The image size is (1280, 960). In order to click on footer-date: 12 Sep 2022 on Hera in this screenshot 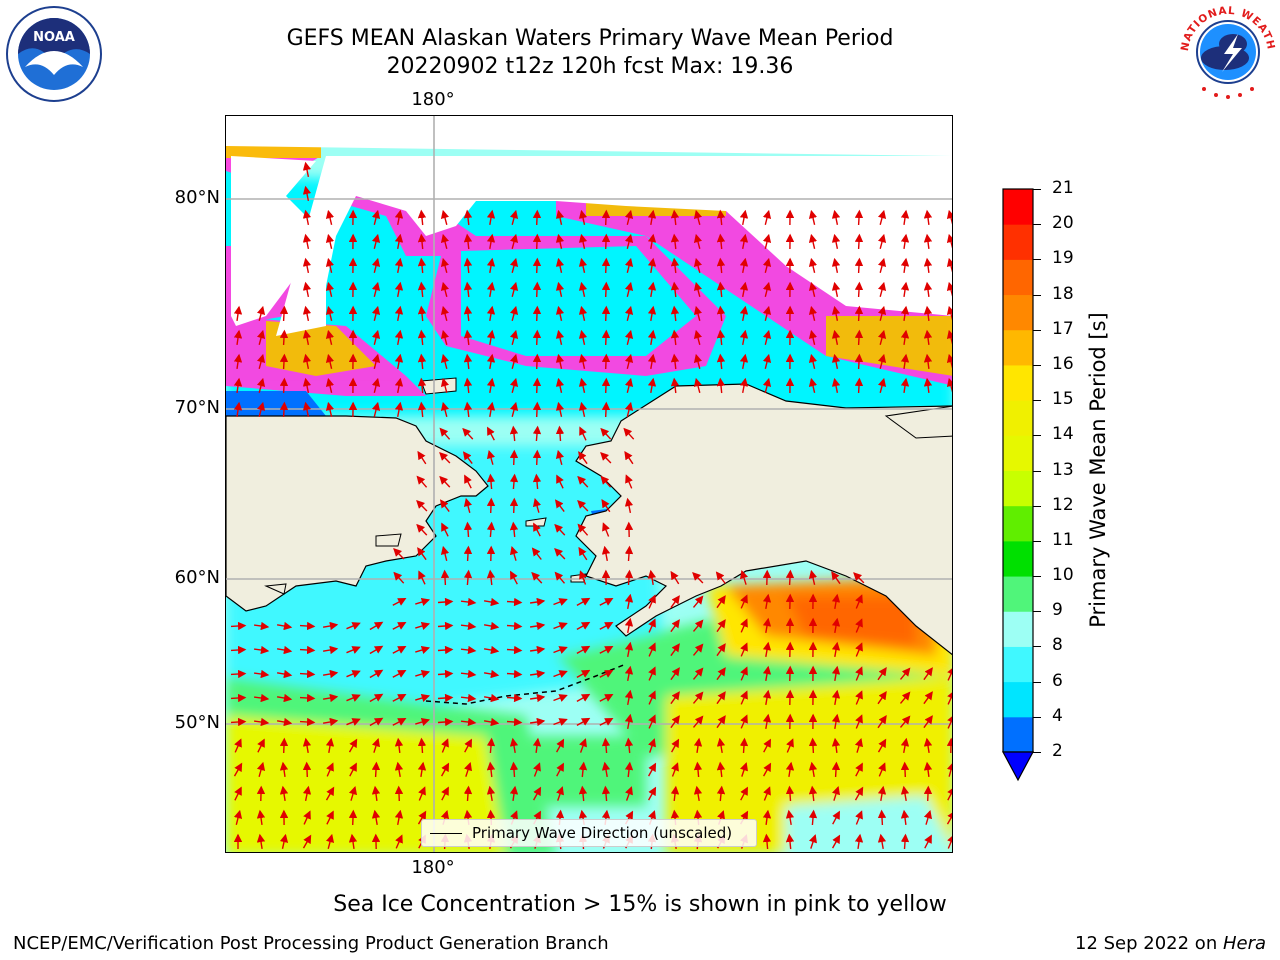, I will do `click(1170, 943)`.